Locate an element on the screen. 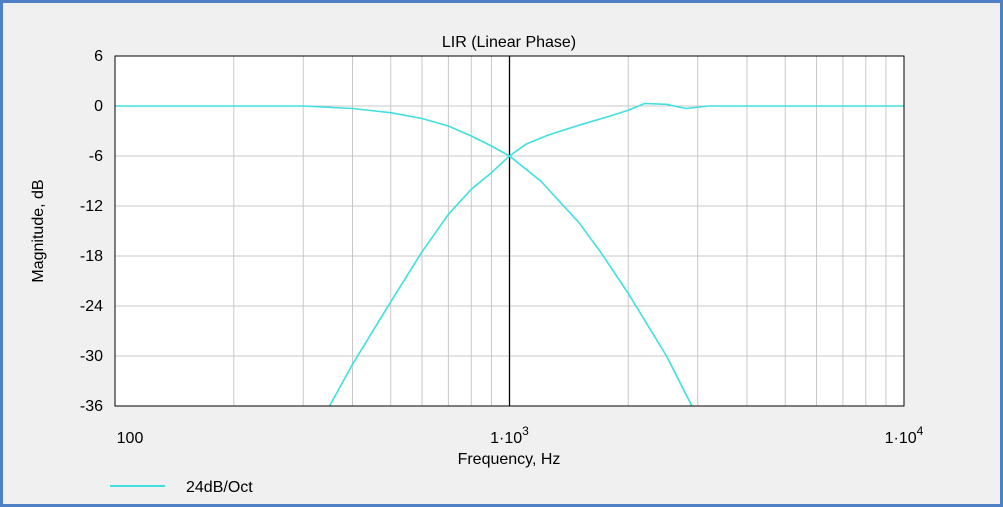 This screenshot has height=507, width=1003. y-tick-label: -12 is located at coordinates (91, 206).